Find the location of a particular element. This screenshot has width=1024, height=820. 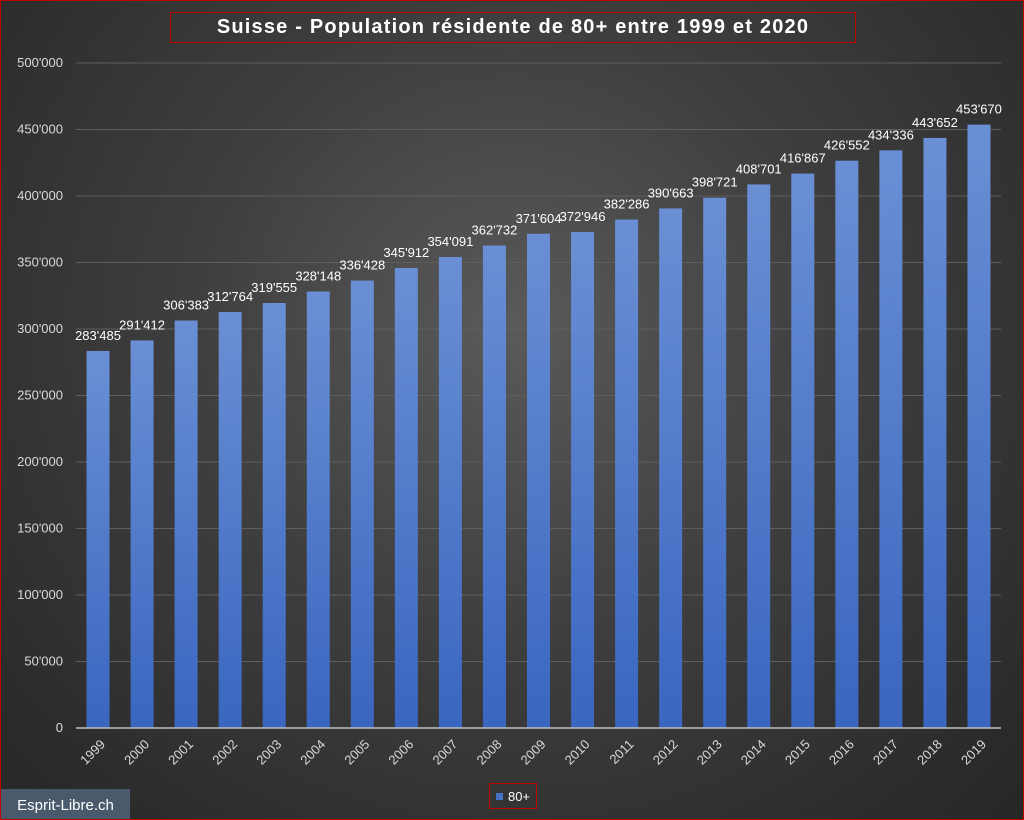

data-label: 434'336 is located at coordinates (891, 134).